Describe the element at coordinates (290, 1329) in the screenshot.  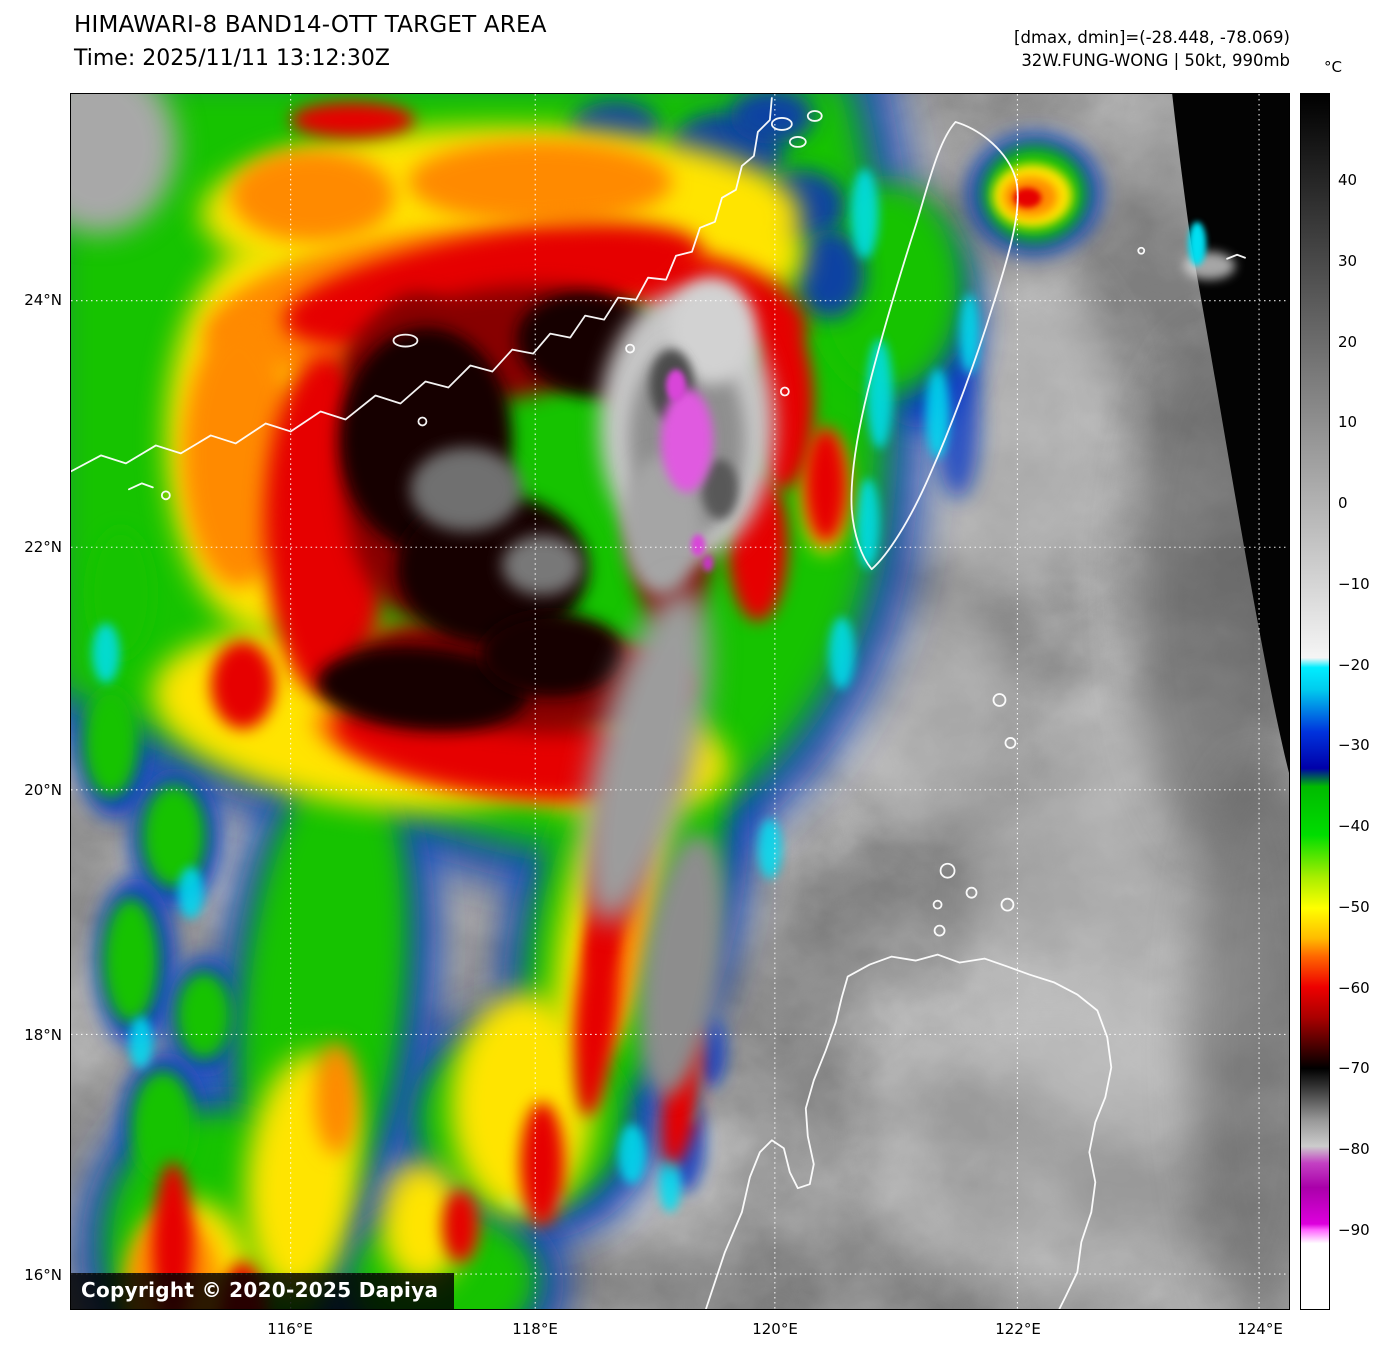
I see `lon-label-116e: 116°E` at that location.